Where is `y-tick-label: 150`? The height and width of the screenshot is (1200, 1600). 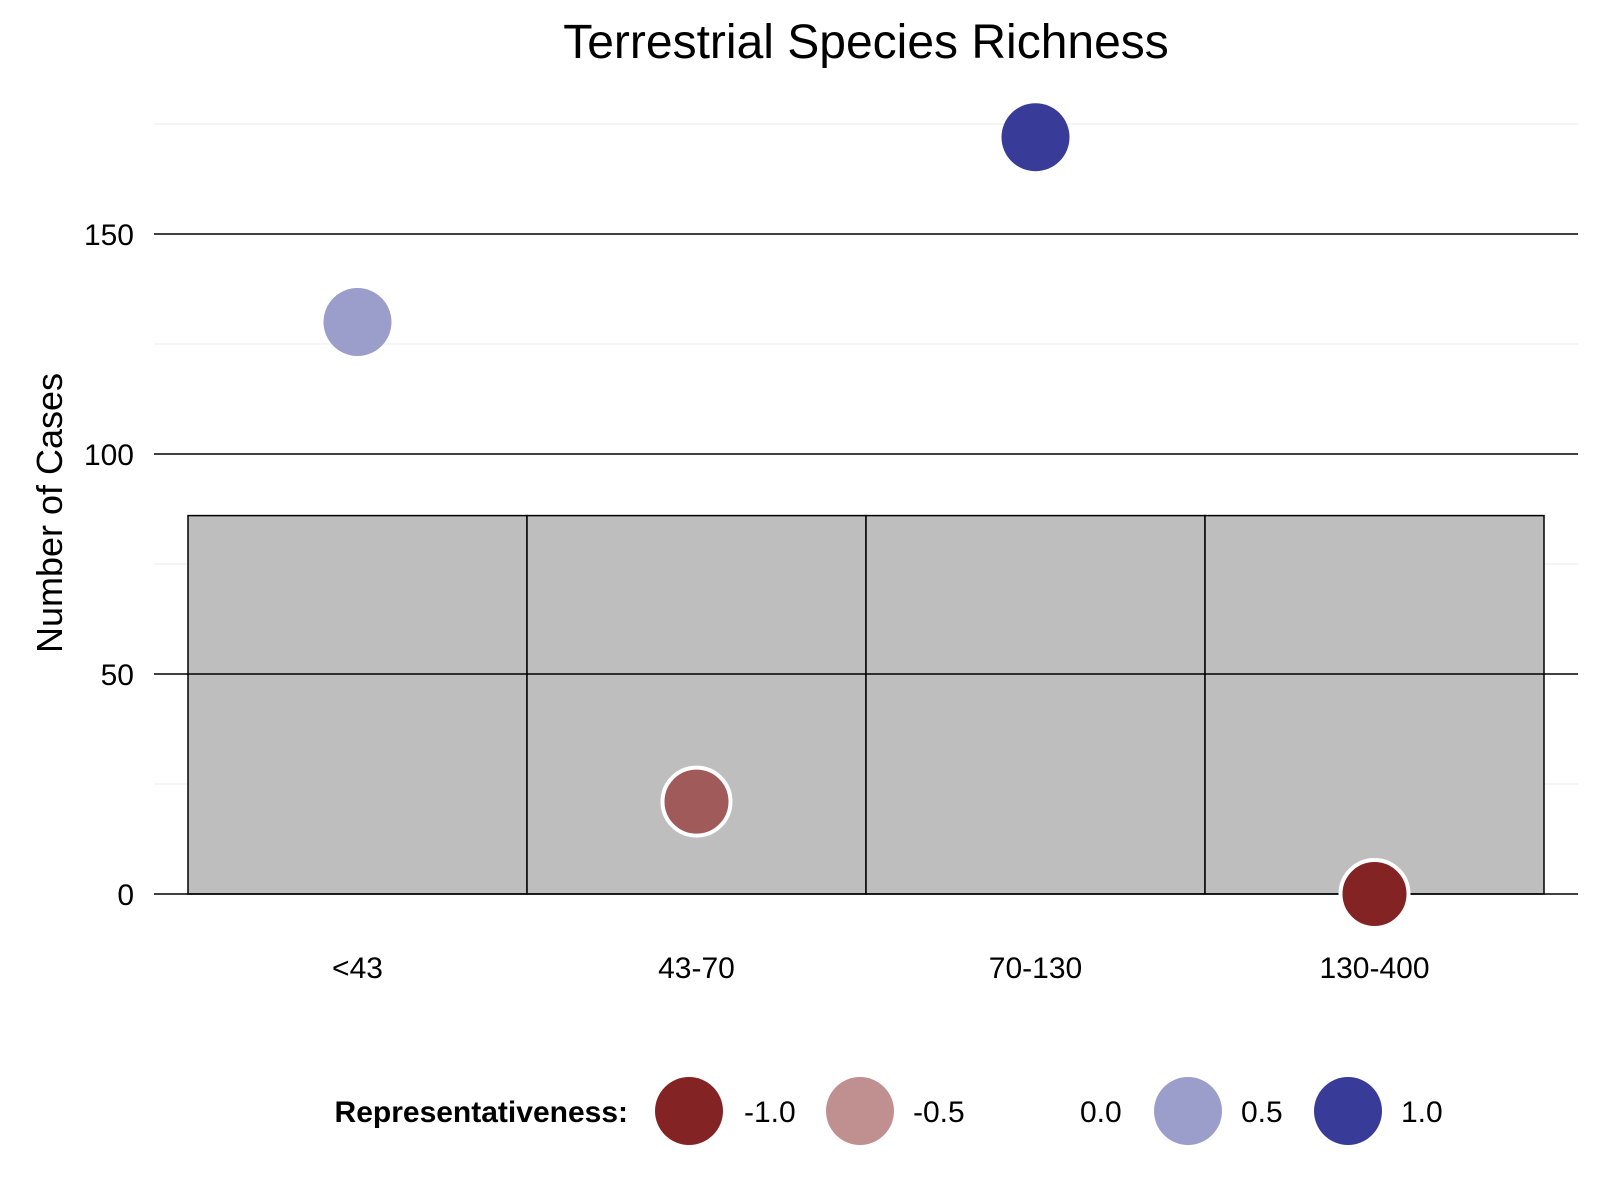
y-tick-label: 150 is located at coordinates (109, 235).